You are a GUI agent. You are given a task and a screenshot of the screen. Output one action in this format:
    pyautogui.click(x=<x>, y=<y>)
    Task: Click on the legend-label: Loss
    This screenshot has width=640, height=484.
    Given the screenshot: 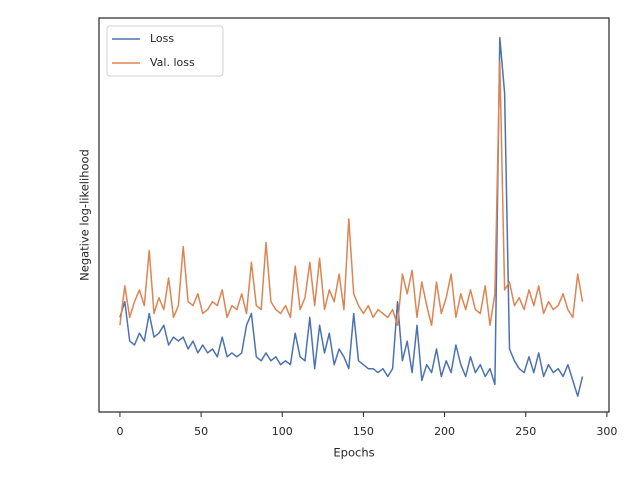 What is the action you would take?
    pyautogui.click(x=162, y=38)
    